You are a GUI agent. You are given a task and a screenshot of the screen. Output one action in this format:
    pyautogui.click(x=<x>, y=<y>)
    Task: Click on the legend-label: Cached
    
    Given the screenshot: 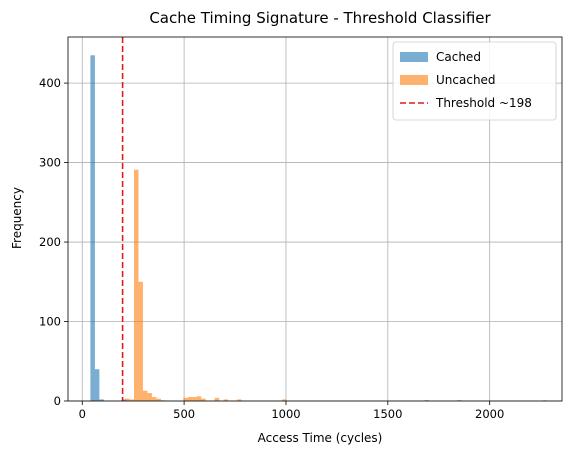 What is the action you would take?
    pyautogui.click(x=458, y=57)
    